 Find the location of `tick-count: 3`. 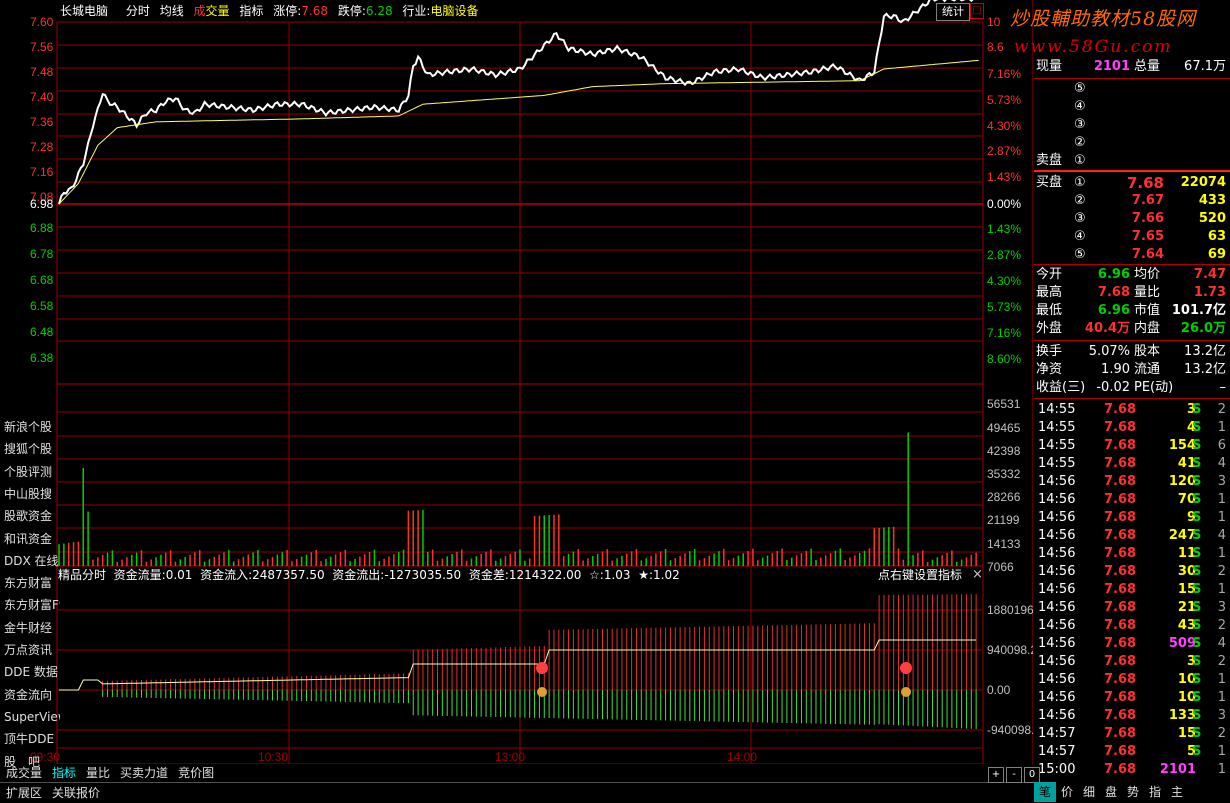

tick-count: 3 is located at coordinates (1221, 481).